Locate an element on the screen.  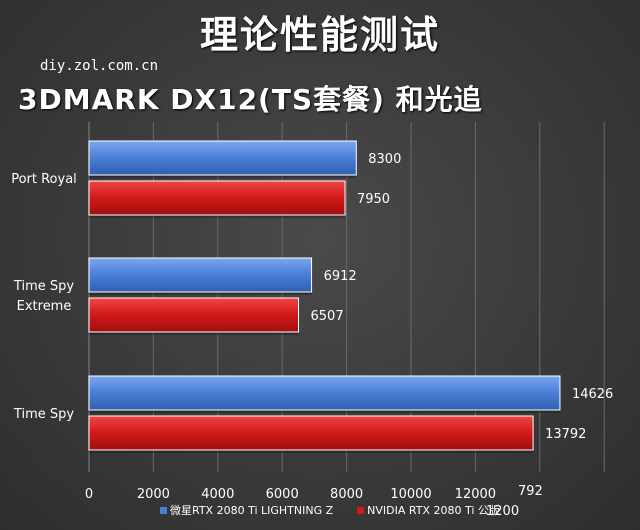
x-tick-label: 10000 is located at coordinates (410, 494).